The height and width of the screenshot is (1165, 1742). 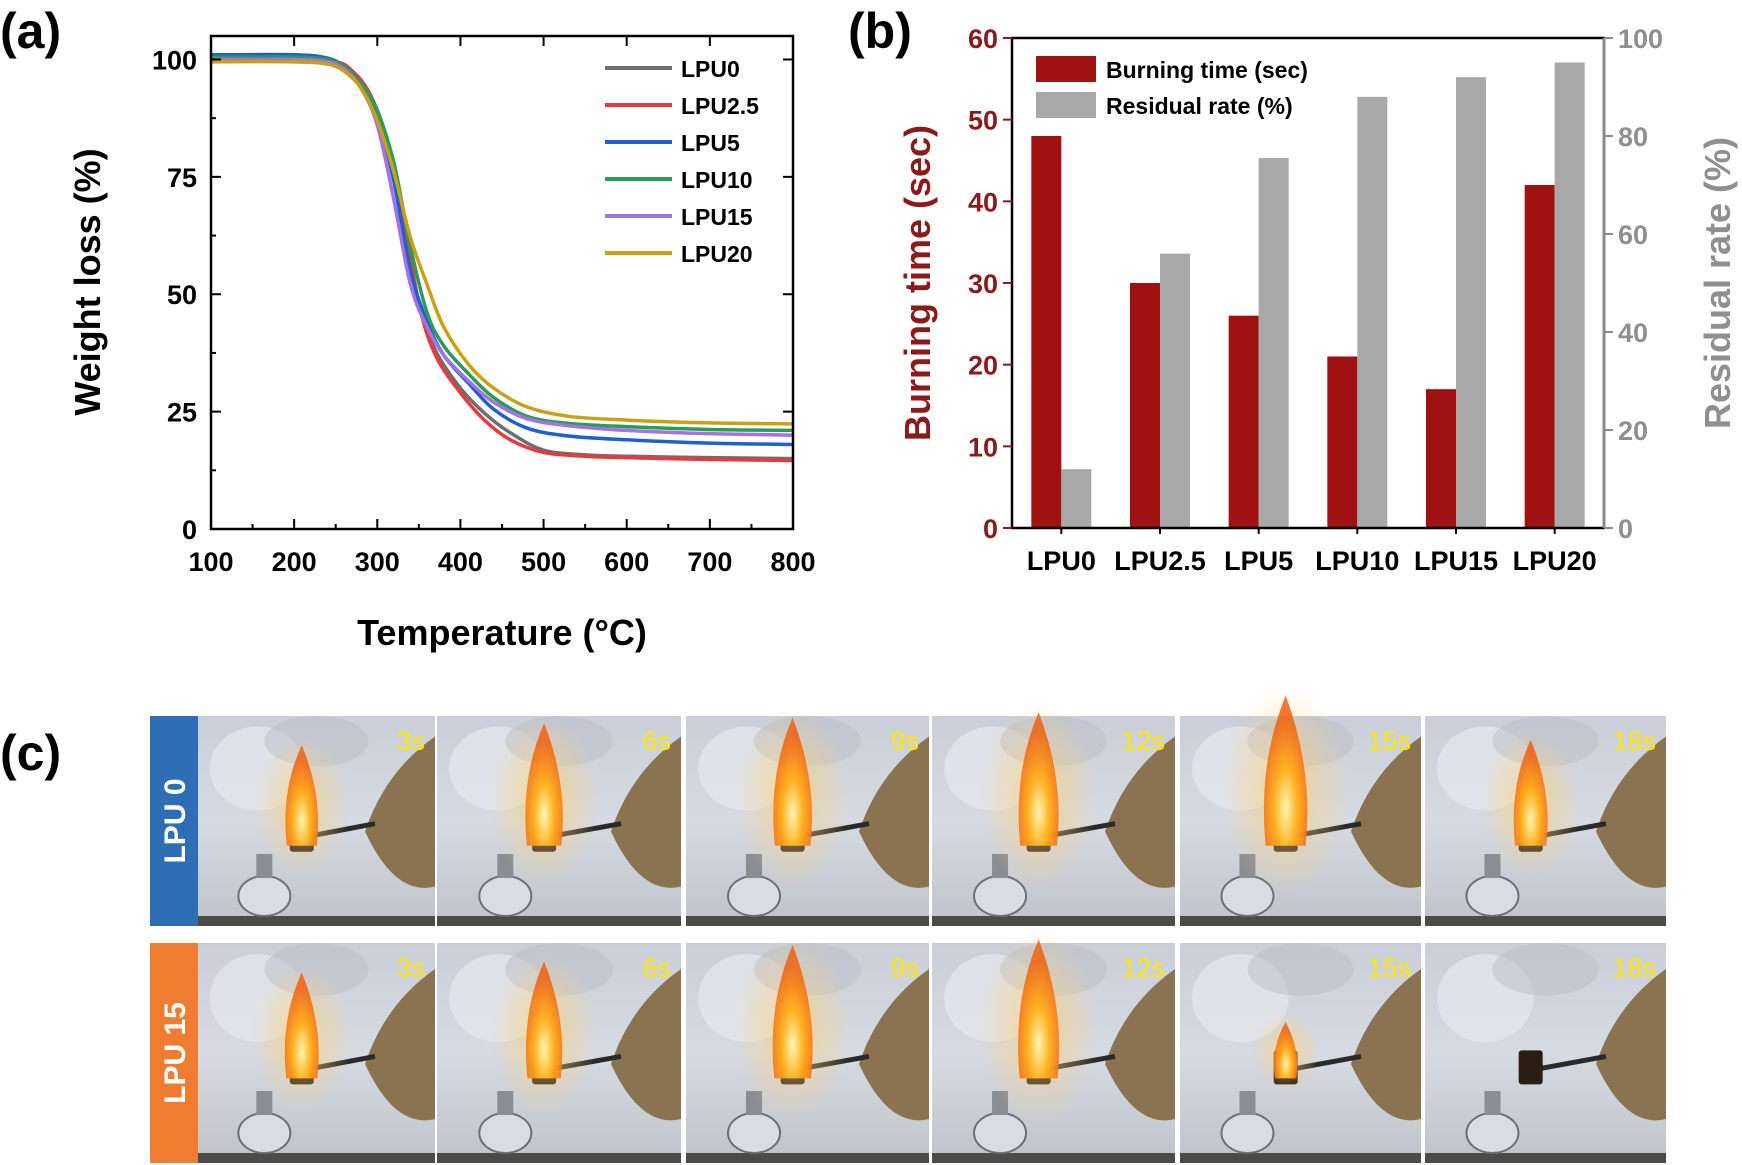 What do you see at coordinates (983, 39) in the screenshot?
I see `left-tick-label: 60` at bounding box center [983, 39].